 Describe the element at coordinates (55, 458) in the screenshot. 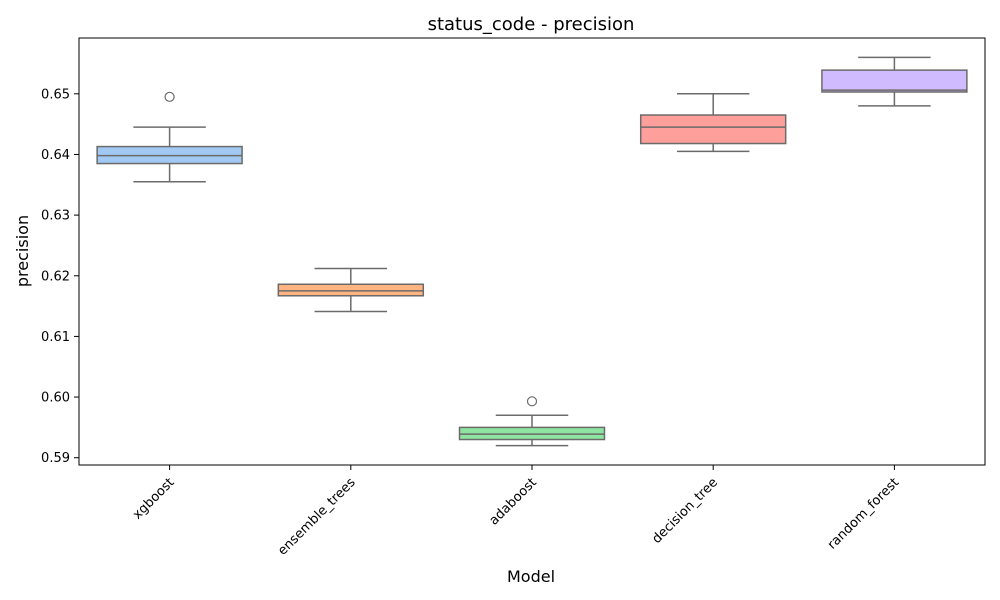

I see `y-tick-label: 0.59` at that location.